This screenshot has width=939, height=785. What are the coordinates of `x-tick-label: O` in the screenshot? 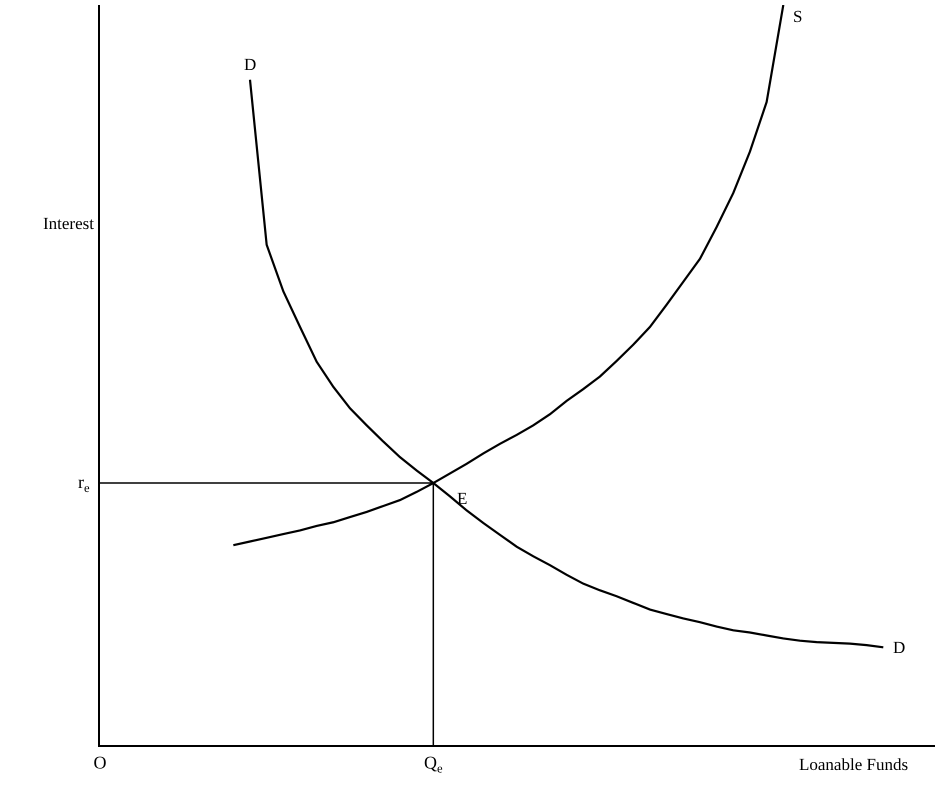 It's located at (100, 762).